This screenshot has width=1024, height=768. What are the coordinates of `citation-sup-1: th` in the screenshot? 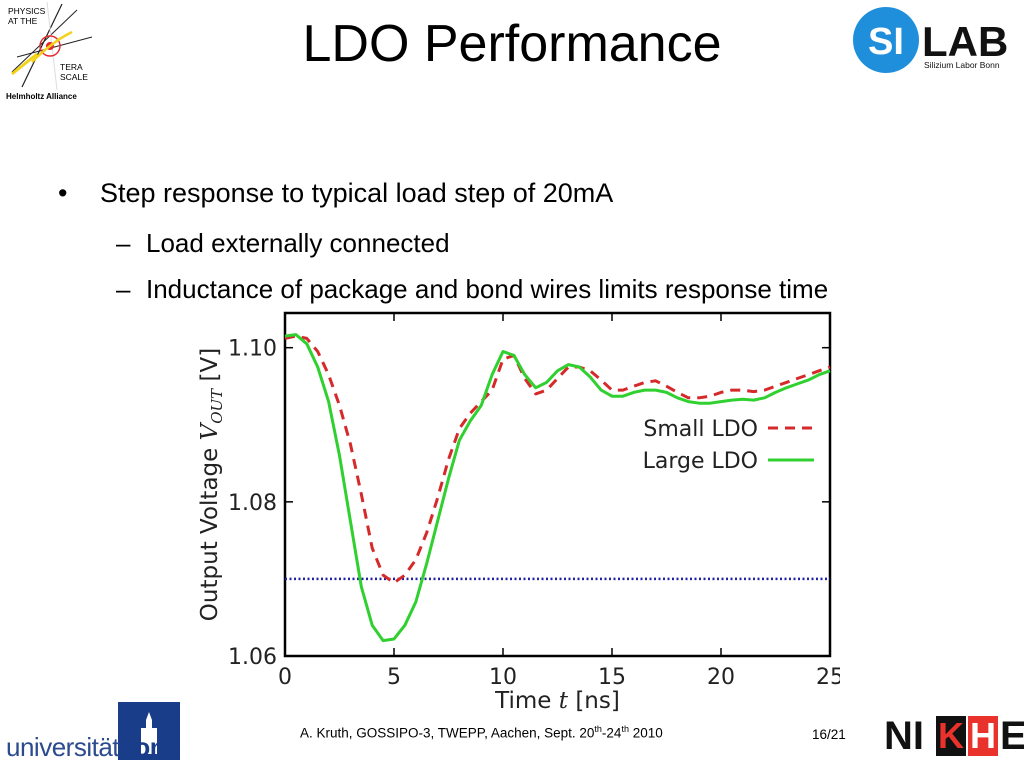 It's located at (598, 729).